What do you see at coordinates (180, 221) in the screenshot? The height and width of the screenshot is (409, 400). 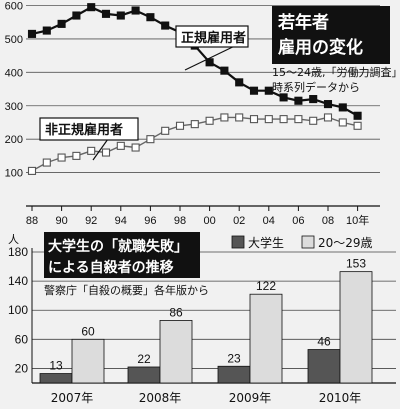 I see `employment-x-tick-label: 98` at bounding box center [180, 221].